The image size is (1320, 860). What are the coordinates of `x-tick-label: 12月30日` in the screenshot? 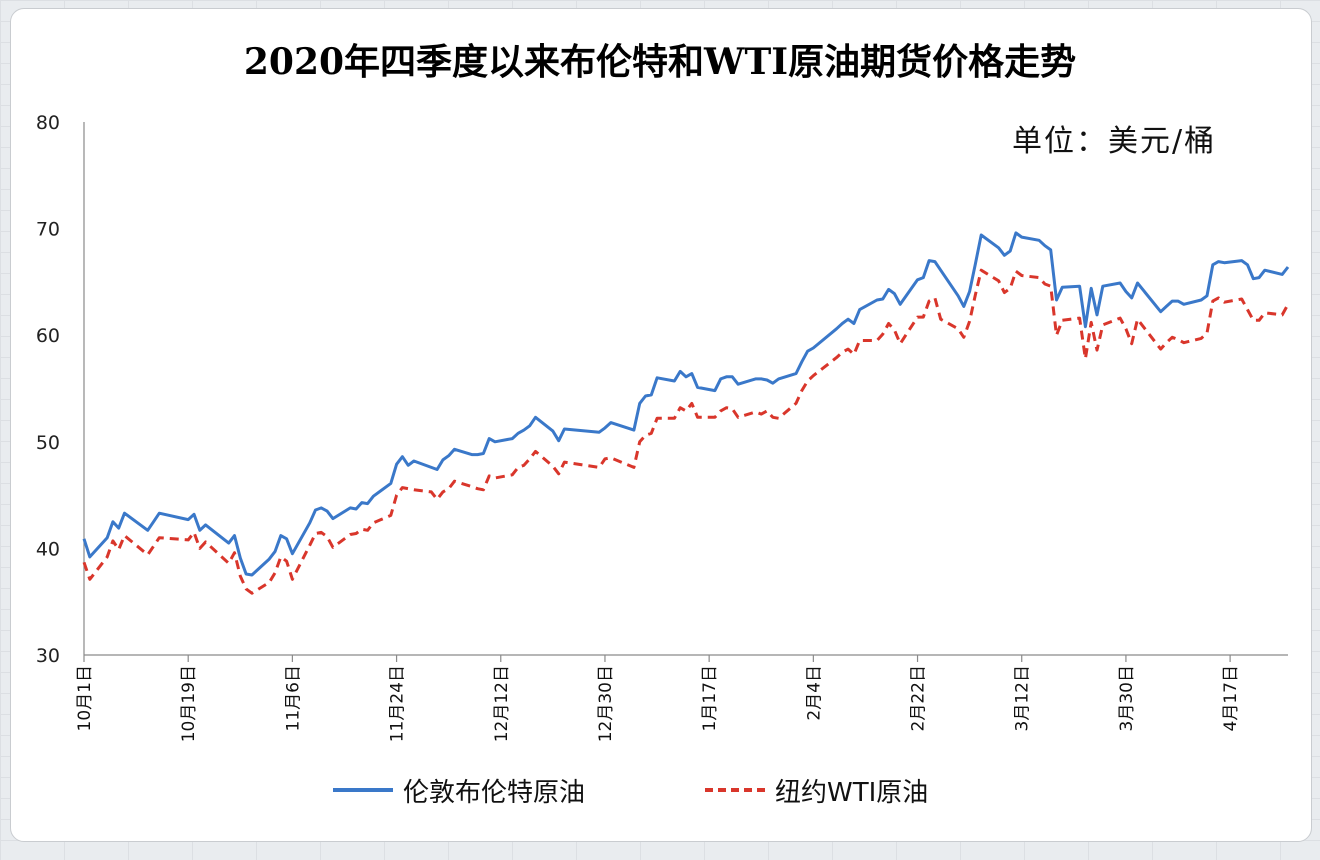 It's located at (606, 703).